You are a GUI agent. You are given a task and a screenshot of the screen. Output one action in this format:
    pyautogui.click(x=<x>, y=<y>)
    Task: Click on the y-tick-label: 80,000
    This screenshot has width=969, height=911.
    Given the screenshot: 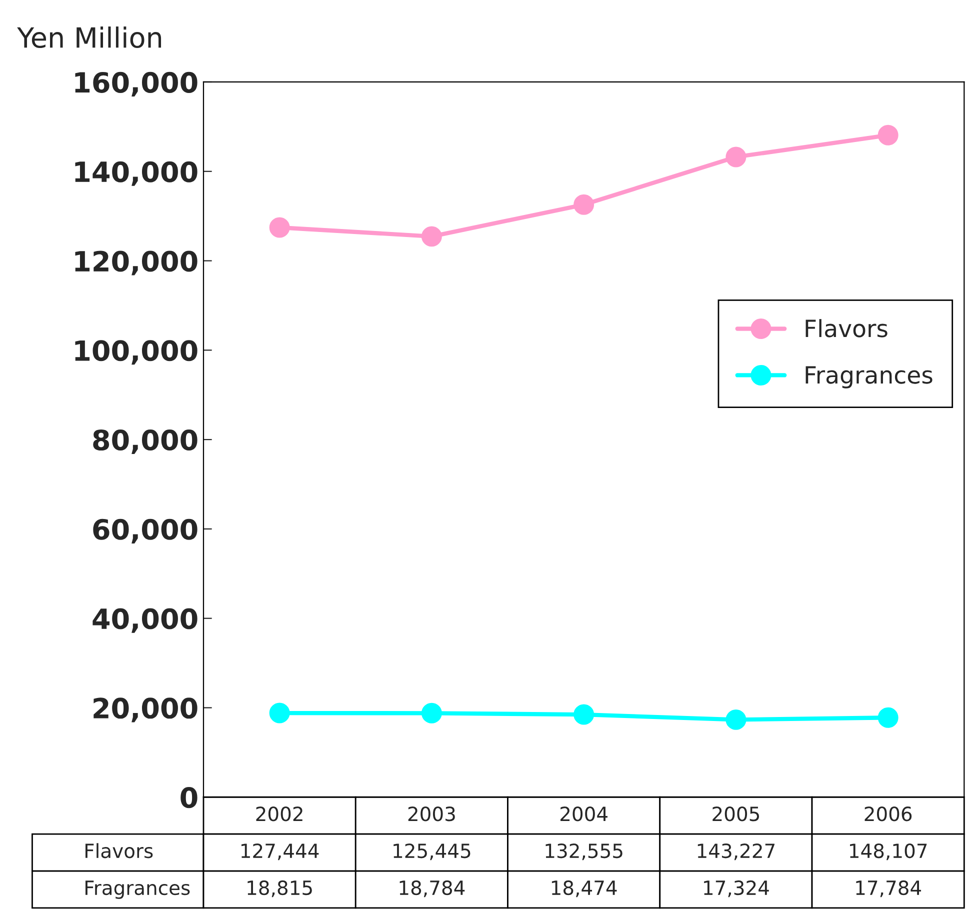 What is the action you would take?
    pyautogui.click(x=145, y=441)
    